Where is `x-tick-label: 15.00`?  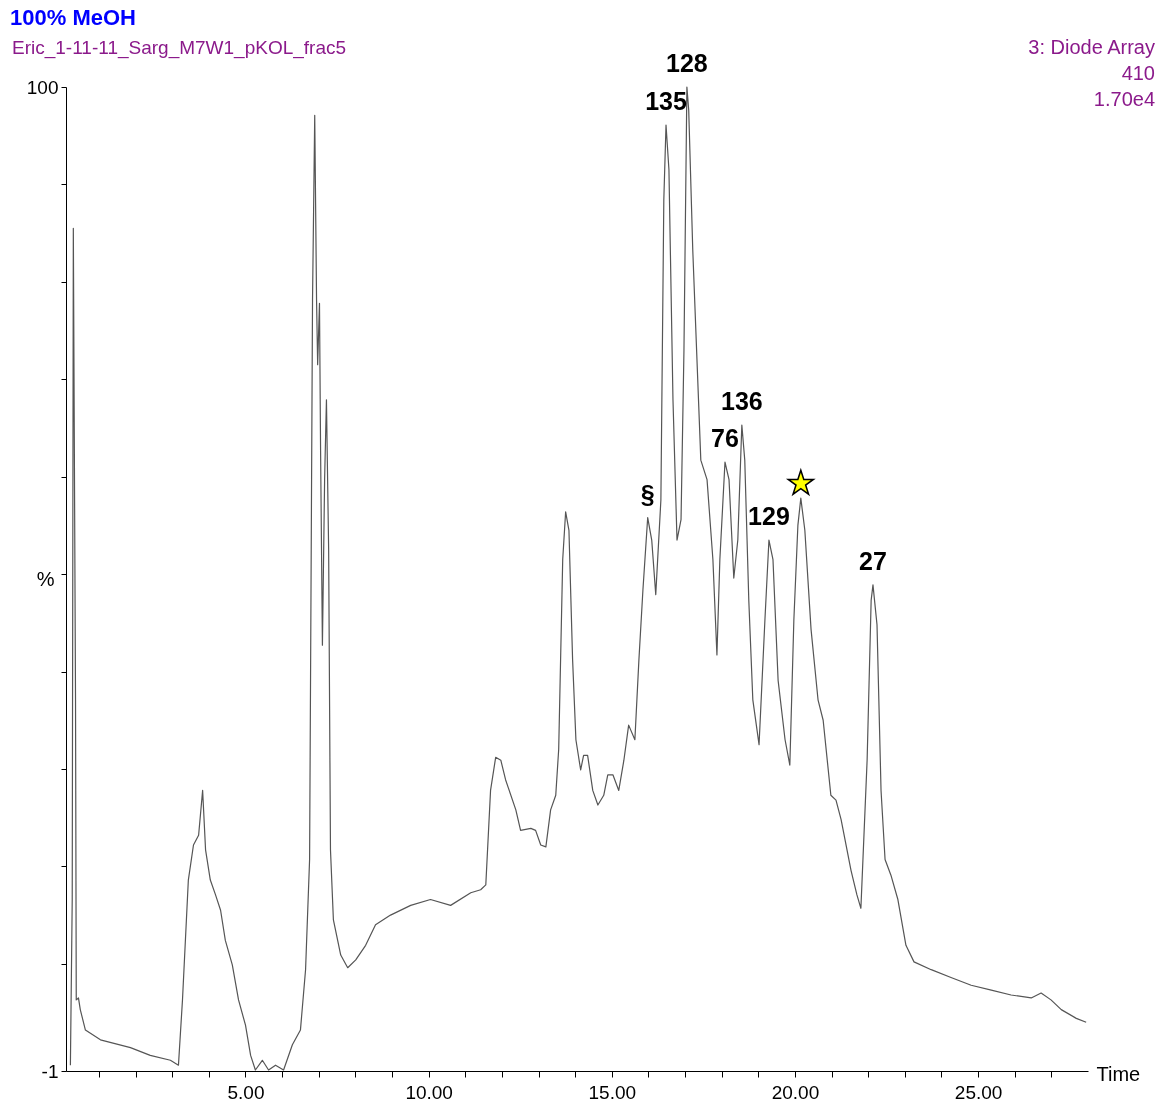
x-tick-label: 15.00 is located at coordinates (612, 1092).